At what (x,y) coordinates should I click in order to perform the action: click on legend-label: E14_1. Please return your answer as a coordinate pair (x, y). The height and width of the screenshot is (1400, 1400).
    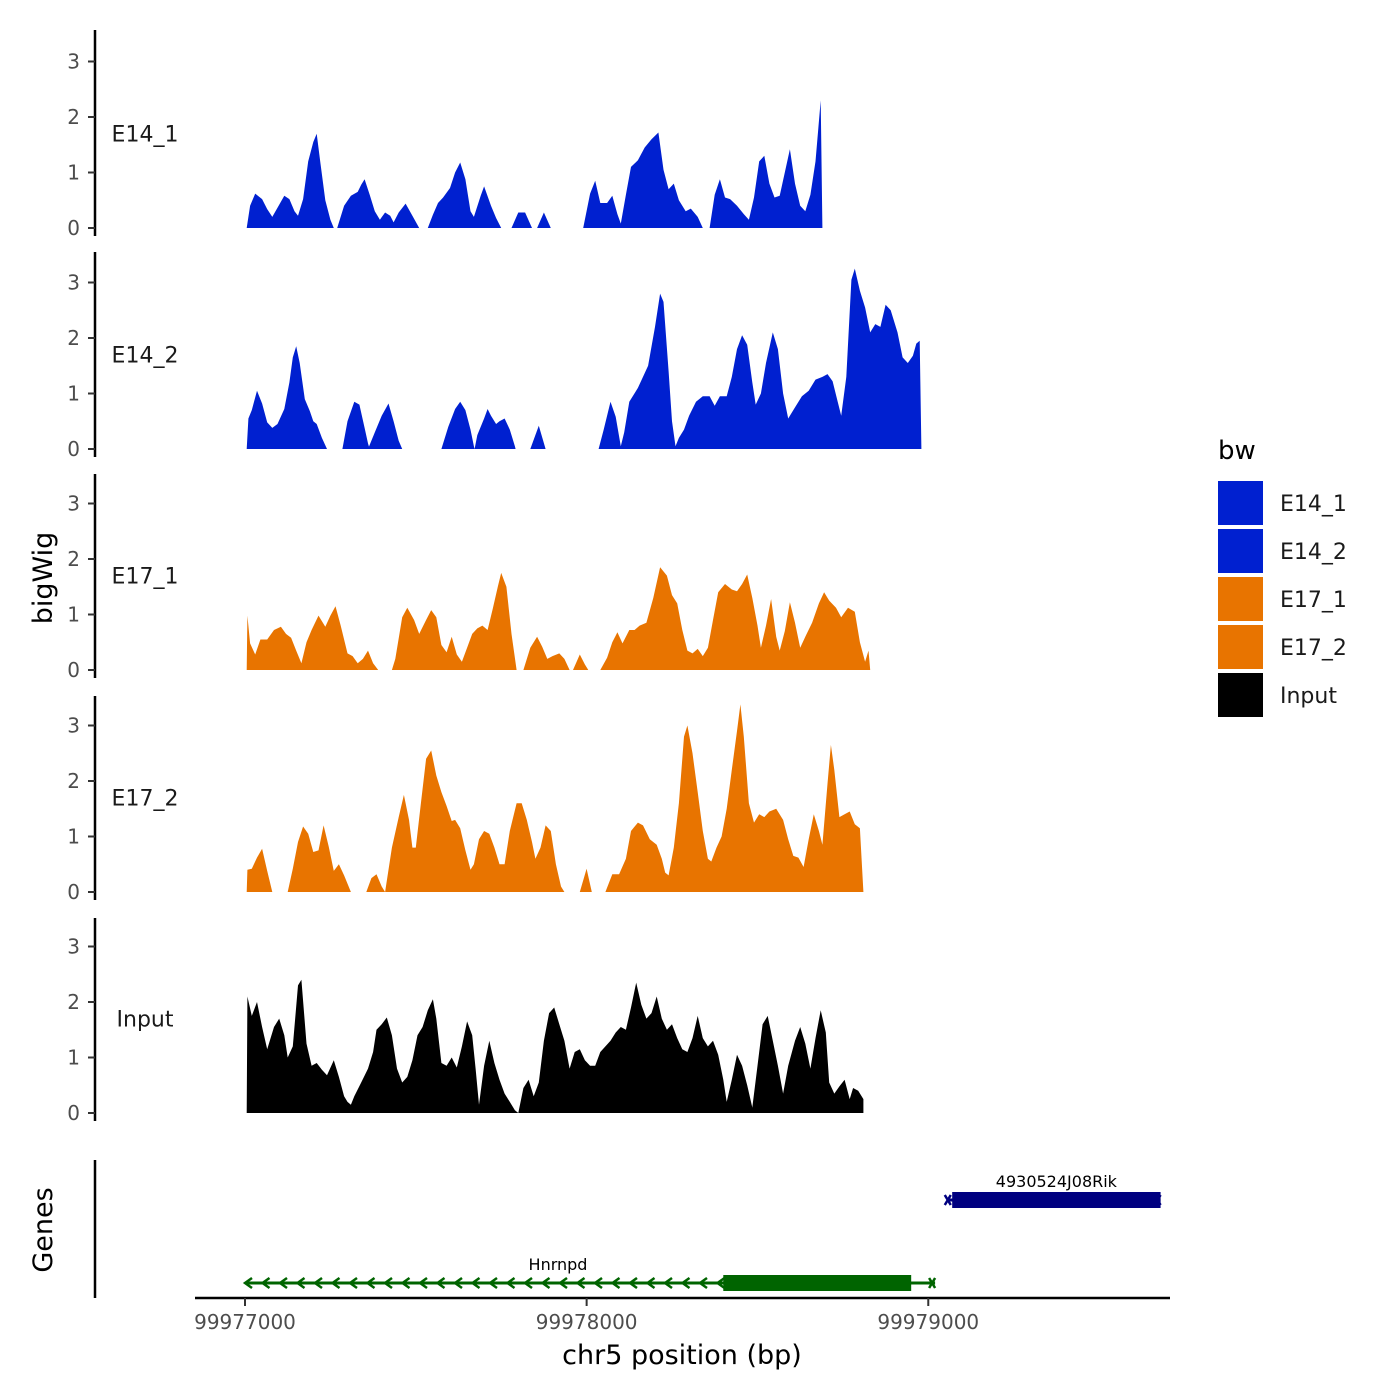
    Looking at the image, I should click on (1313, 504).